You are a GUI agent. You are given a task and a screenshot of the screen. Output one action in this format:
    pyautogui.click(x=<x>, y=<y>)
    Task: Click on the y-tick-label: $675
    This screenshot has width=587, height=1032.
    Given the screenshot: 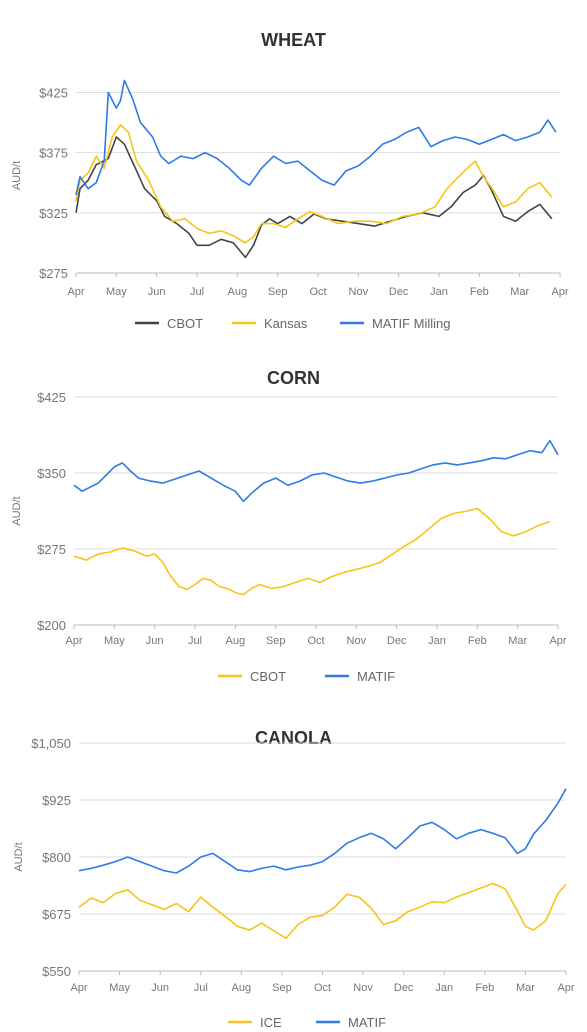 What is the action you would take?
    pyautogui.click(x=56, y=914)
    